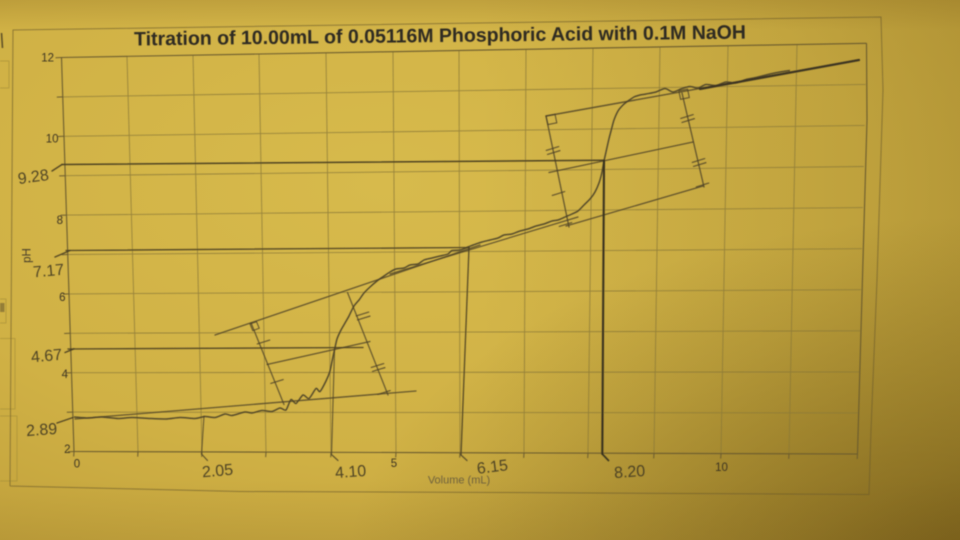  Describe the element at coordinates (492, 467) in the screenshot. I see `svg-text: 6.15` at that location.